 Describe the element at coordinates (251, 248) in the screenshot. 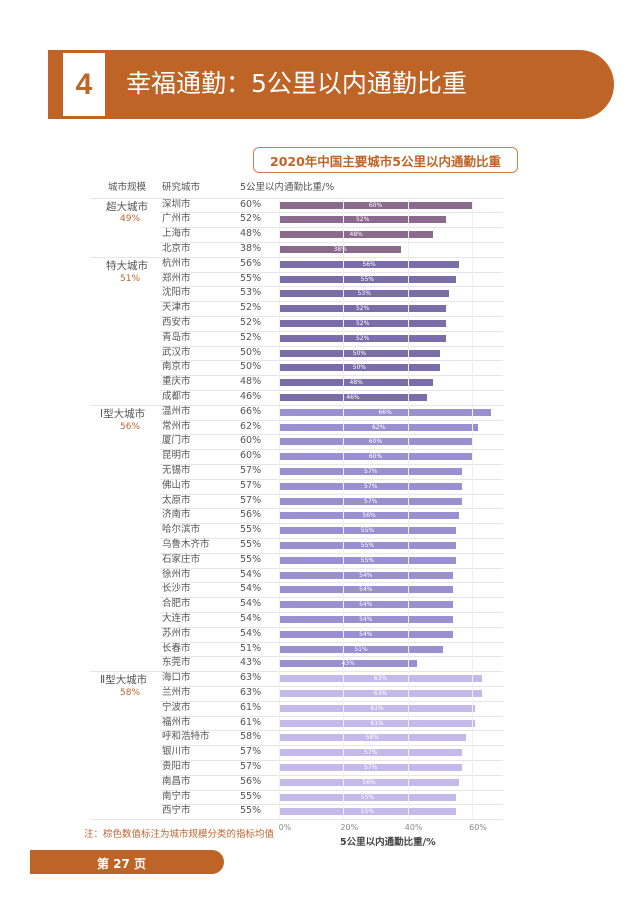

I see `value-label: 38%` at that location.